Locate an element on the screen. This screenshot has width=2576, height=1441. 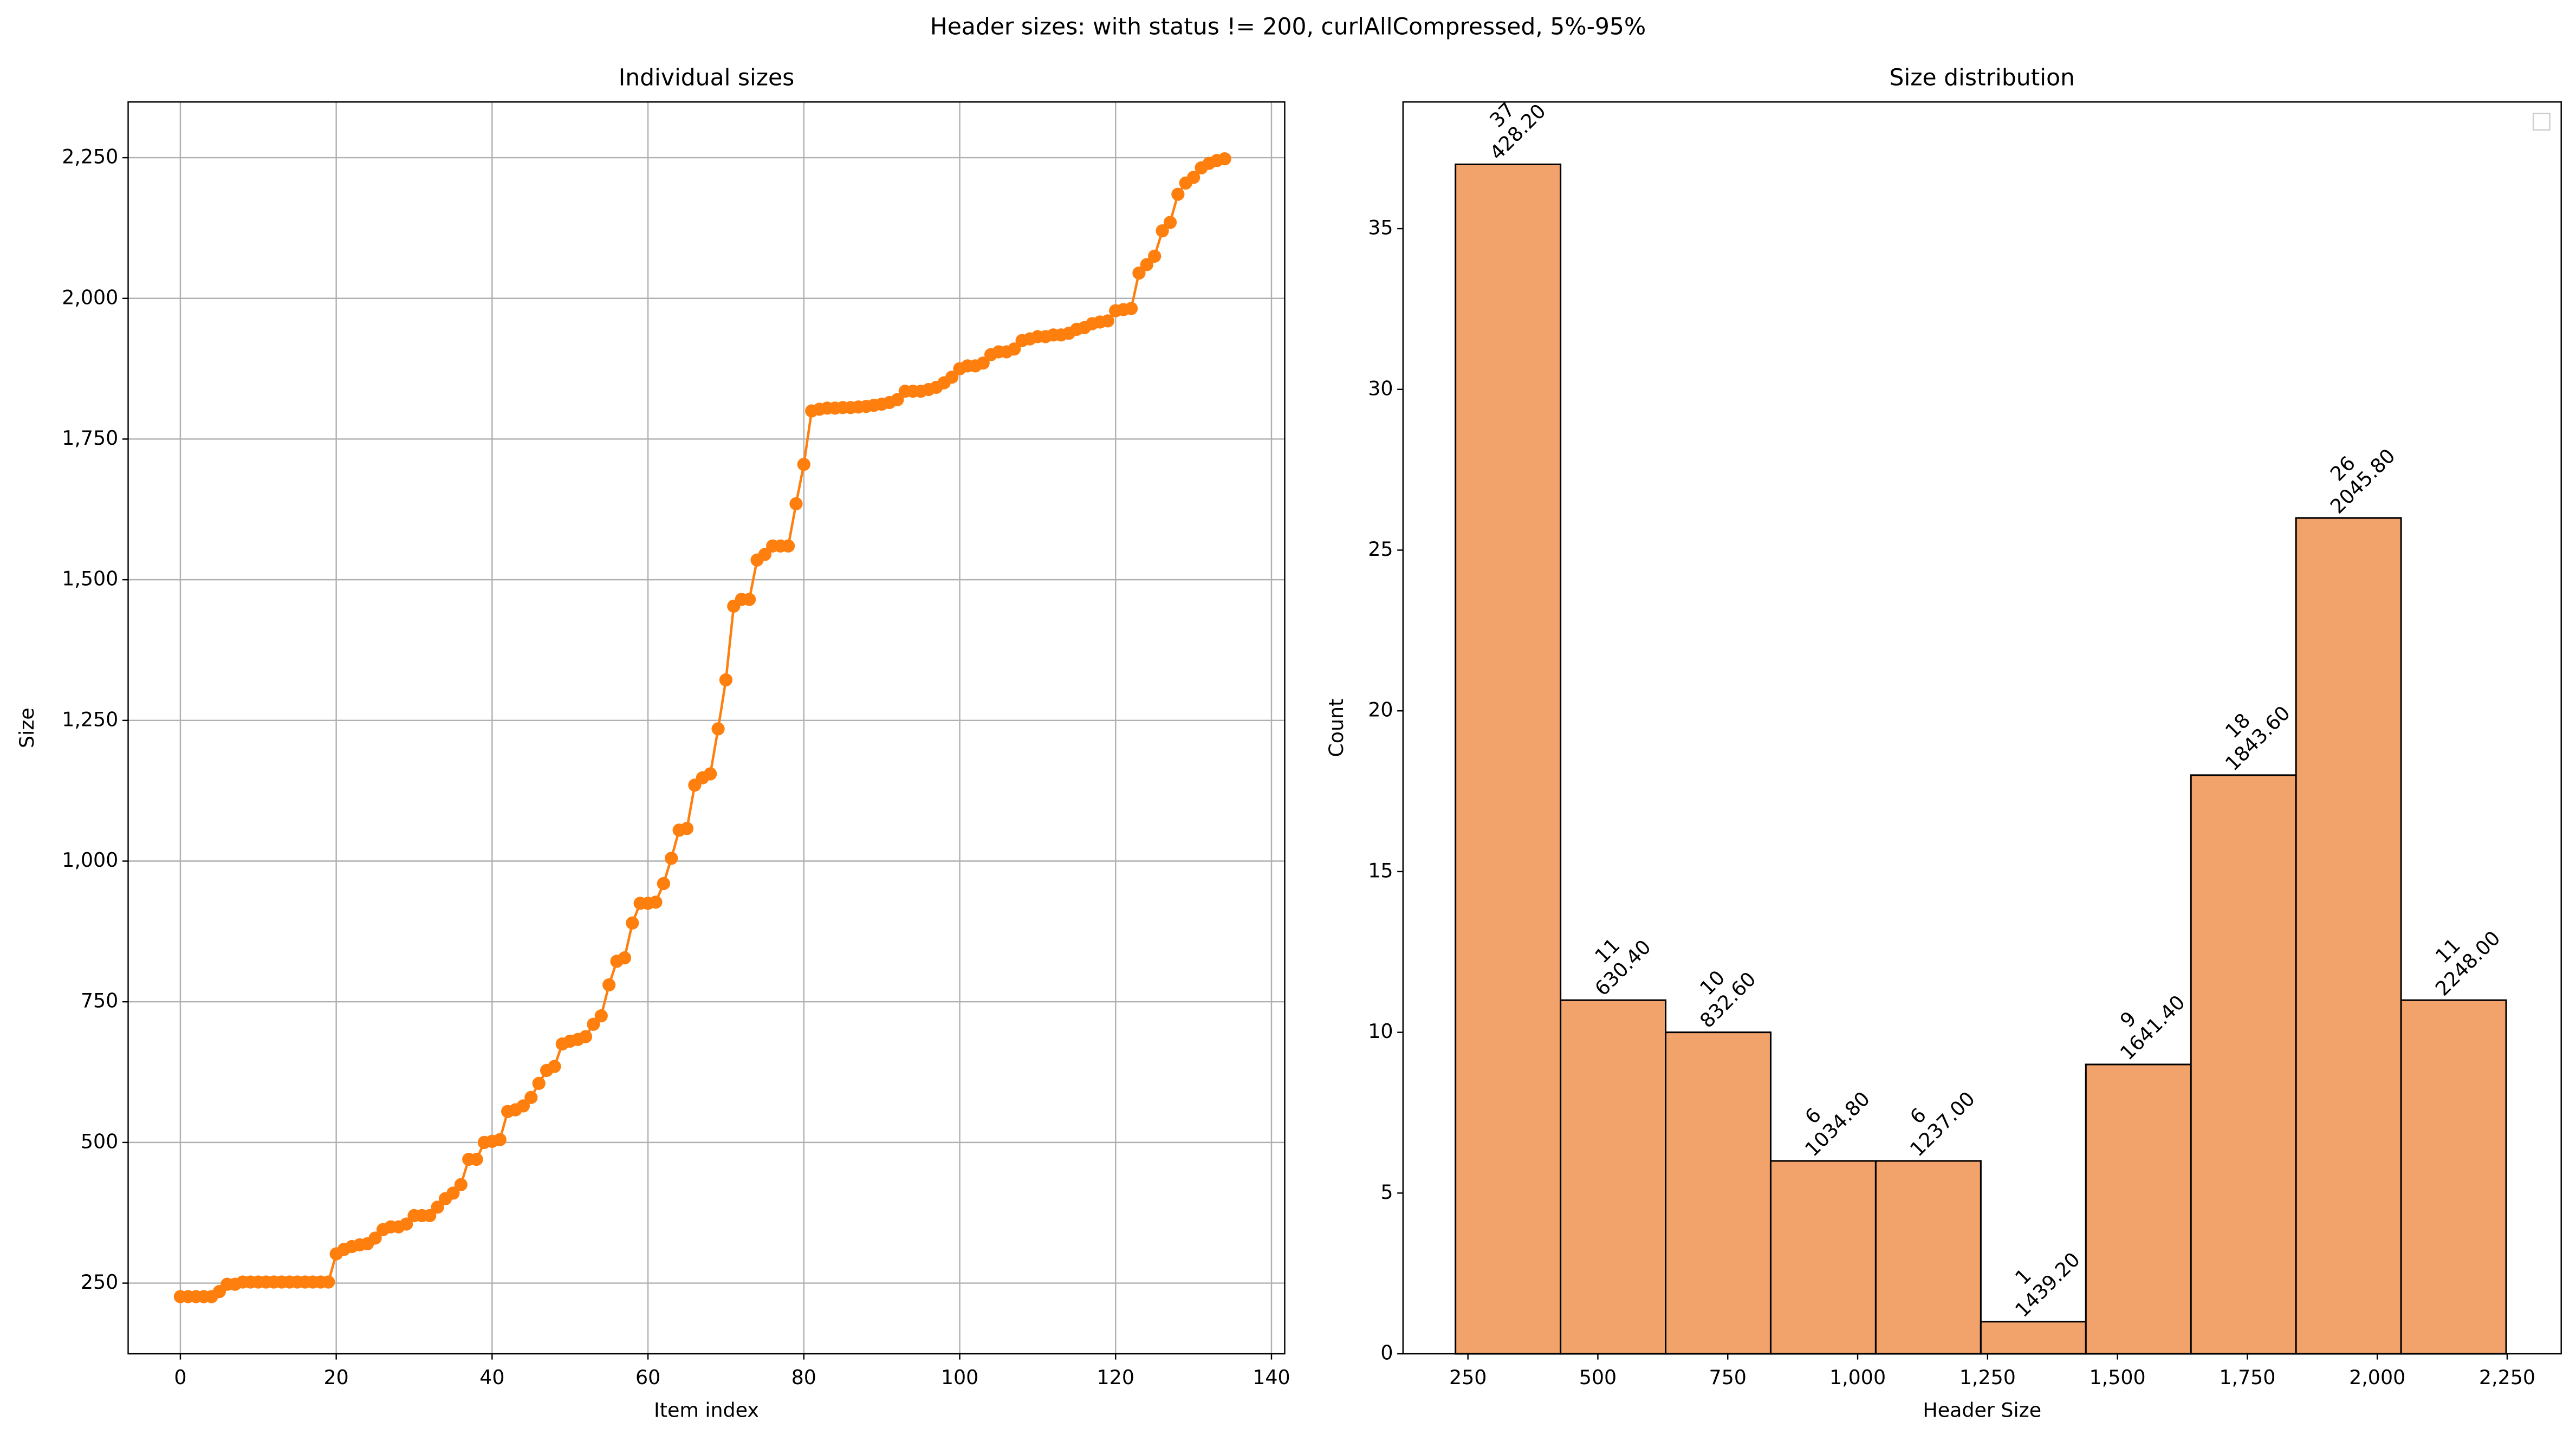
y-tick-label: 500 is located at coordinates (99, 1141).